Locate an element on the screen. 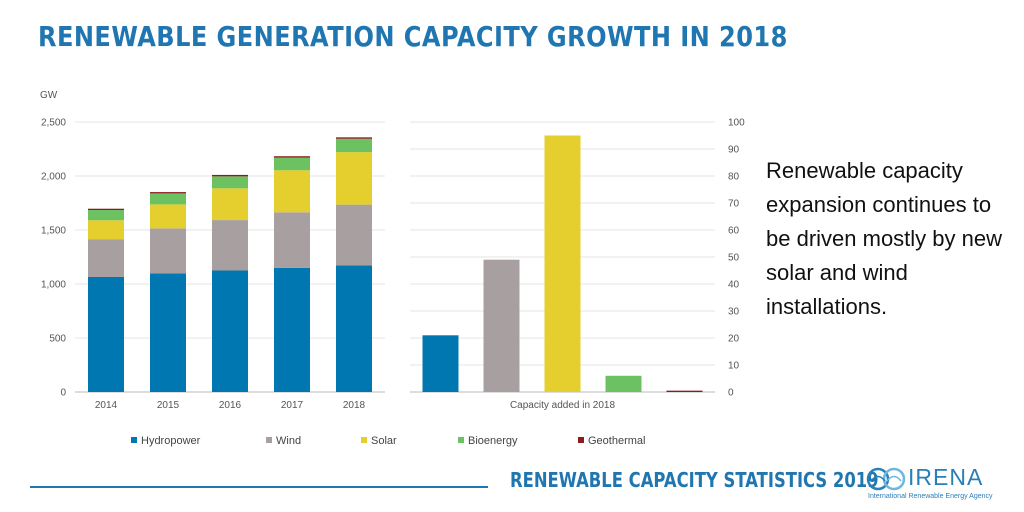 Image resolution: width=1024 pixels, height=512 pixels. chart-legend: Hydropower Wind Solar Bioenergy Geothermal is located at coordinates (388, 441).